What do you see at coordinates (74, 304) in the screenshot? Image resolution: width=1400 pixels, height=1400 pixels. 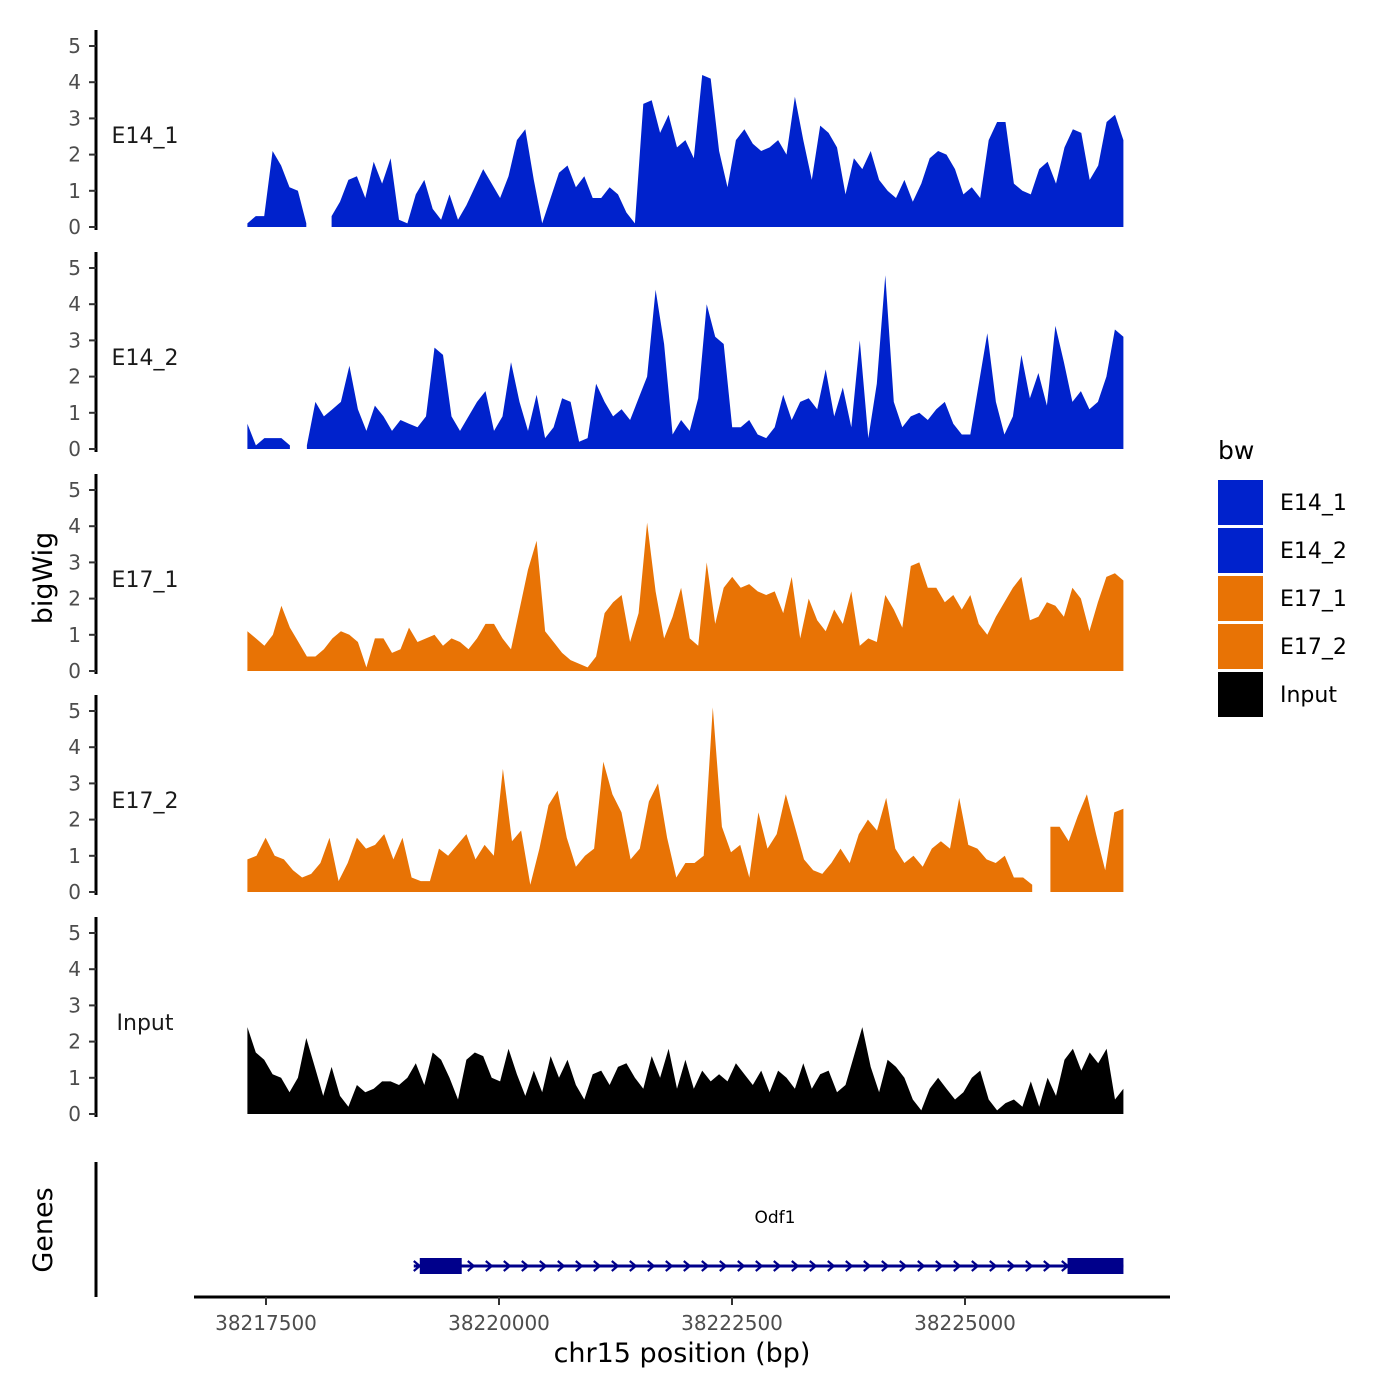 I see `y-tick-label-E14_2-4: 4` at bounding box center [74, 304].